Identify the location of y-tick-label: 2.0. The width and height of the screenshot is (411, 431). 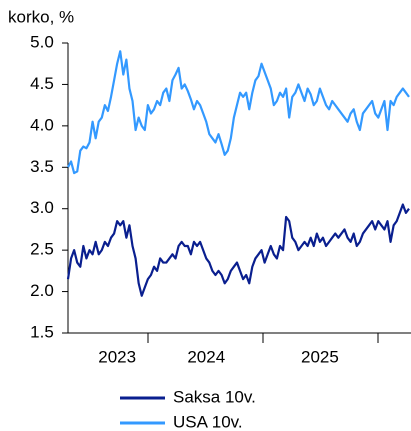
(42, 290).